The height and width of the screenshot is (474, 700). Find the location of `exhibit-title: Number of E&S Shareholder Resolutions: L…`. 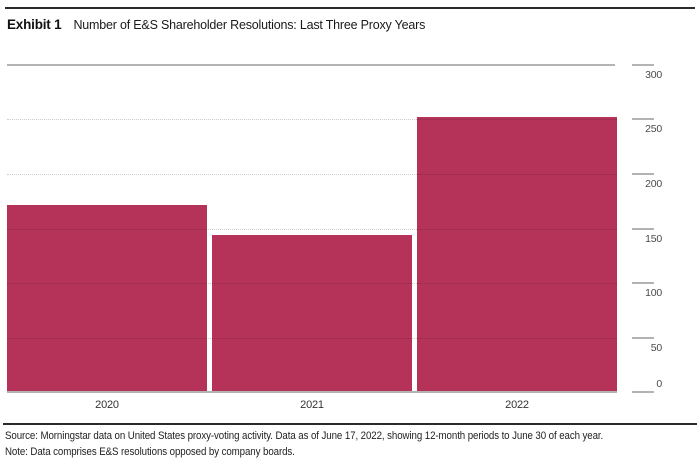

exhibit-title: Number of E&S Shareholder Resolutions: L… is located at coordinates (249, 25).